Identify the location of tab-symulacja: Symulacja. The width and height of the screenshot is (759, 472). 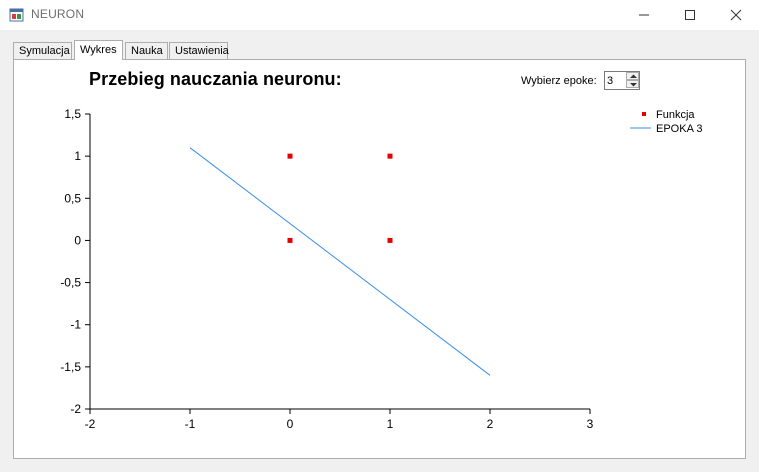
(42, 50).